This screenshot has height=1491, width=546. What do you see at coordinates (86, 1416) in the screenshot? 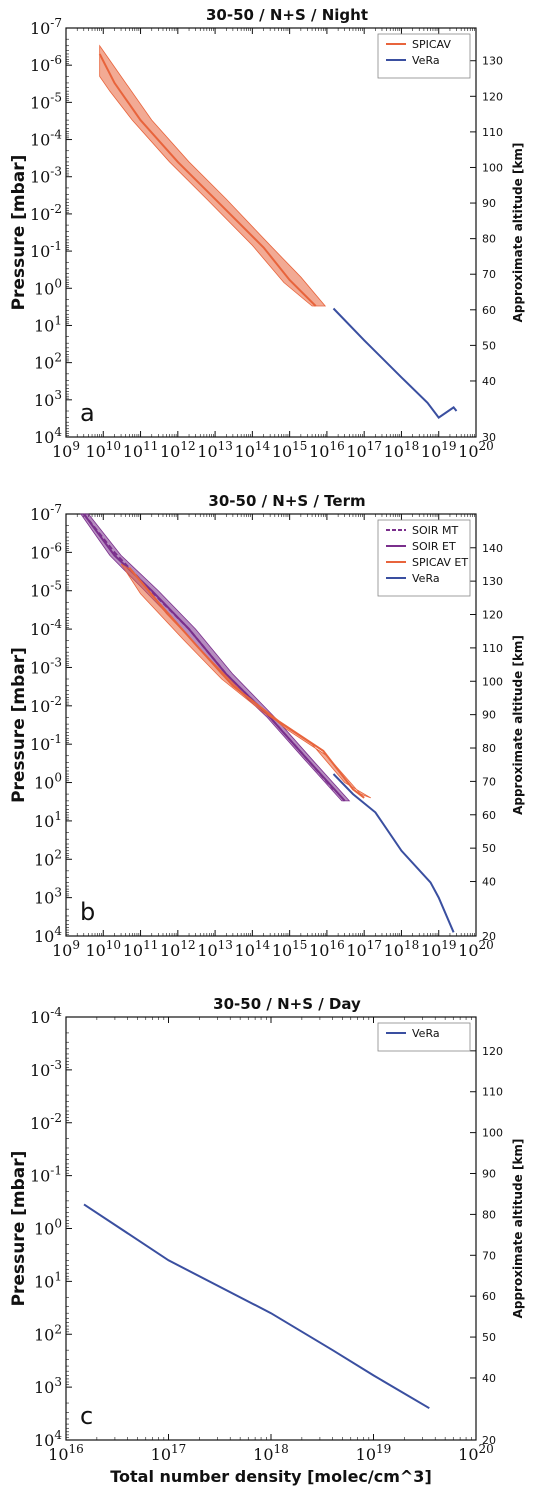
I see `panel-letter: c` at bounding box center [86, 1416].